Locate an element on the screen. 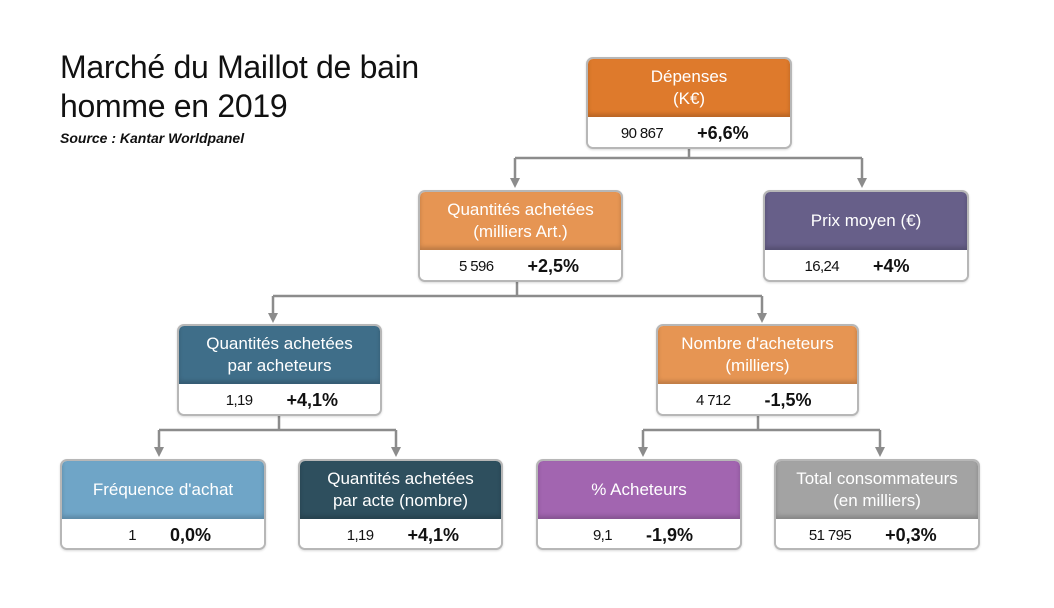 This screenshot has height=608, width=1054. node-frequence-label-1: Fréquence d'achat is located at coordinates (163, 489).